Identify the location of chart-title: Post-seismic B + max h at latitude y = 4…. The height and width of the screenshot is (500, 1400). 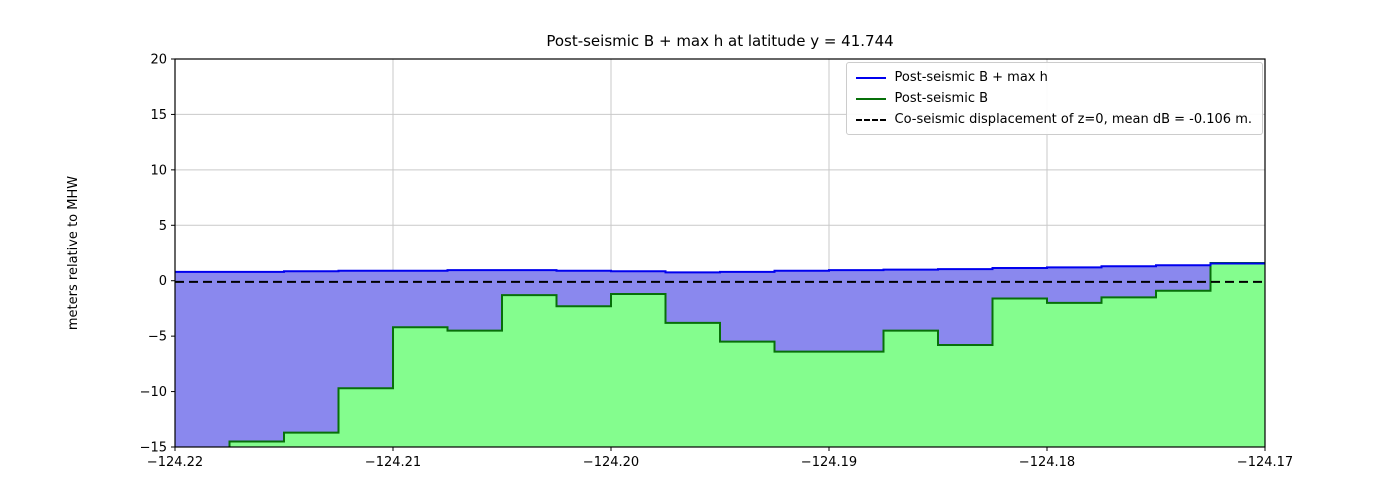
(720, 41).